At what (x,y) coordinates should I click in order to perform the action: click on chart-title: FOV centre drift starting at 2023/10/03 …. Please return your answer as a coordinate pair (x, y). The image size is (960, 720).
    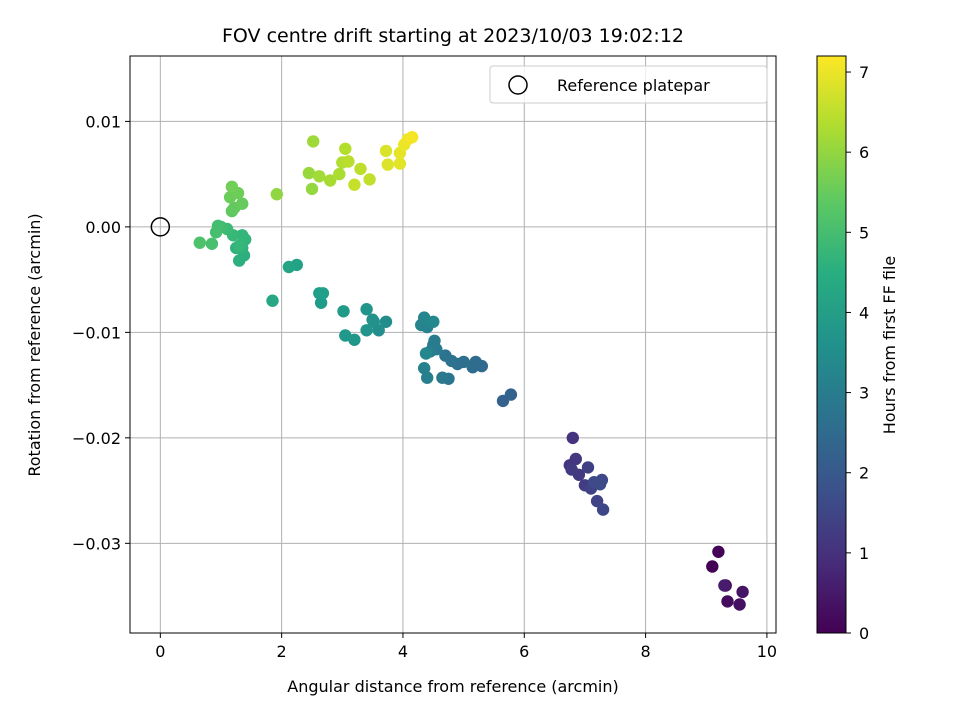
    Looking at the image, I should click on (453, 36).